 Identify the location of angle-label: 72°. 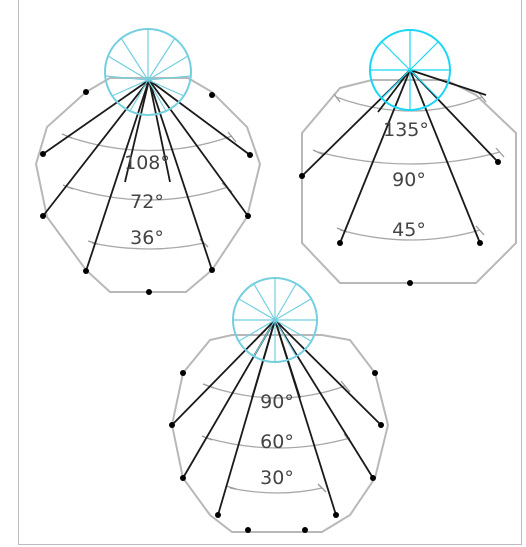
(147, 202).